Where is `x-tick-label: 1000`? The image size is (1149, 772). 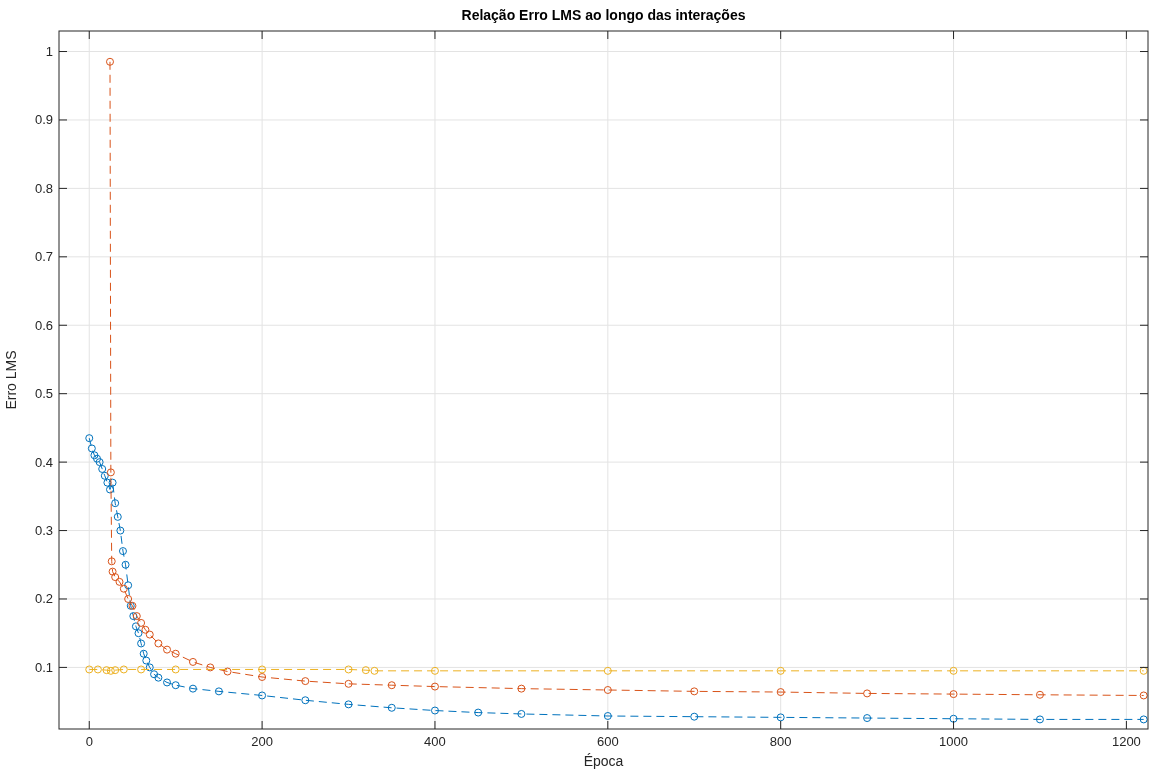 x-tick-label: 1000 is located at coordinates (953, 741).